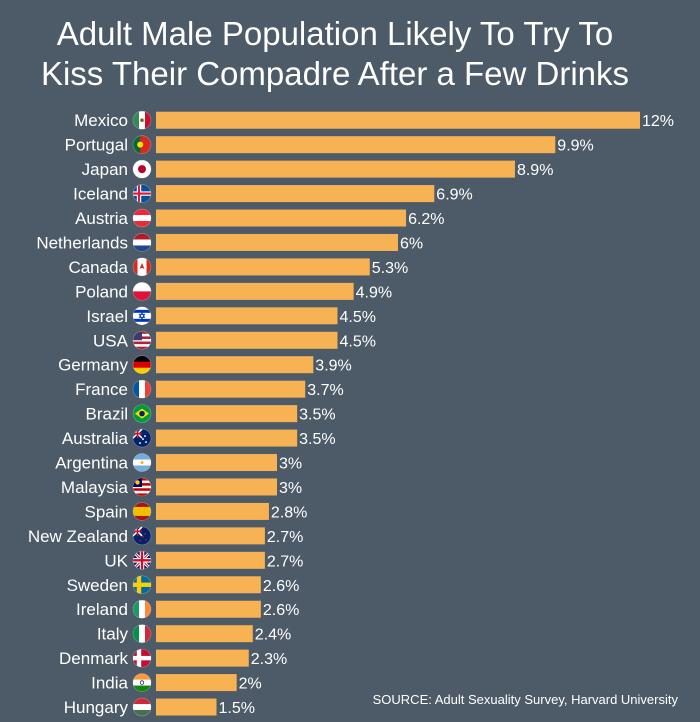  Describe the element at coordinates (142, 389) in the screenshot. I see `france-flag-icon` at that location.